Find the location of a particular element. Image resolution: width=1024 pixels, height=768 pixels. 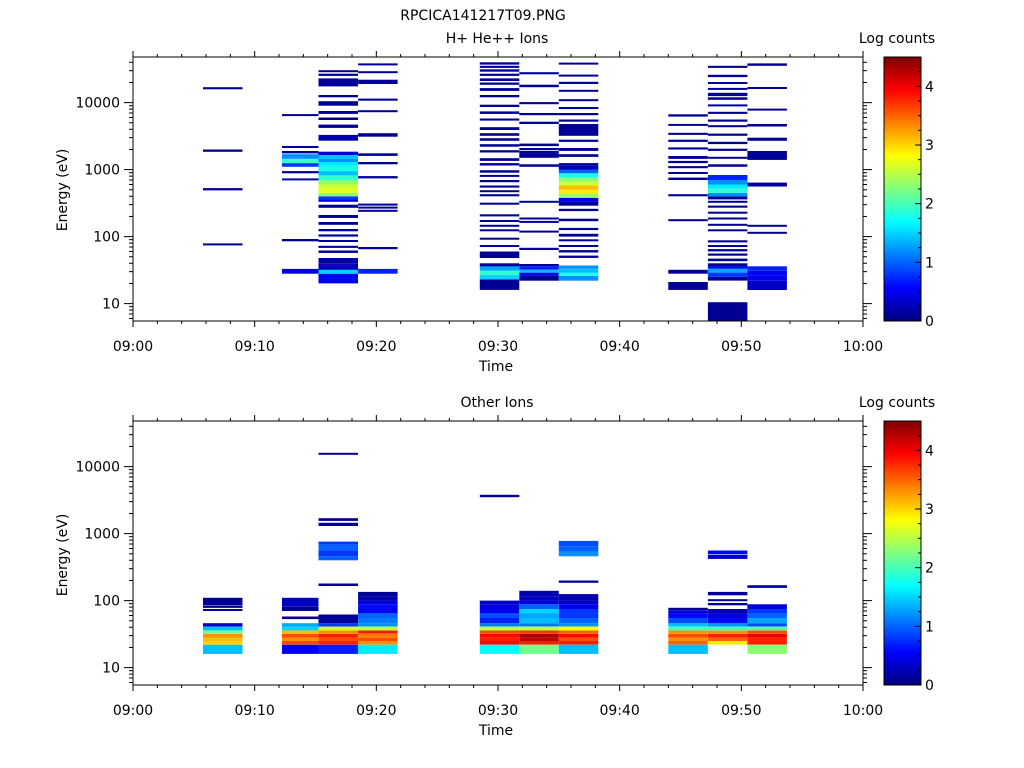

colorbar-tick-label: 3 is located at coordinates (929, 146).